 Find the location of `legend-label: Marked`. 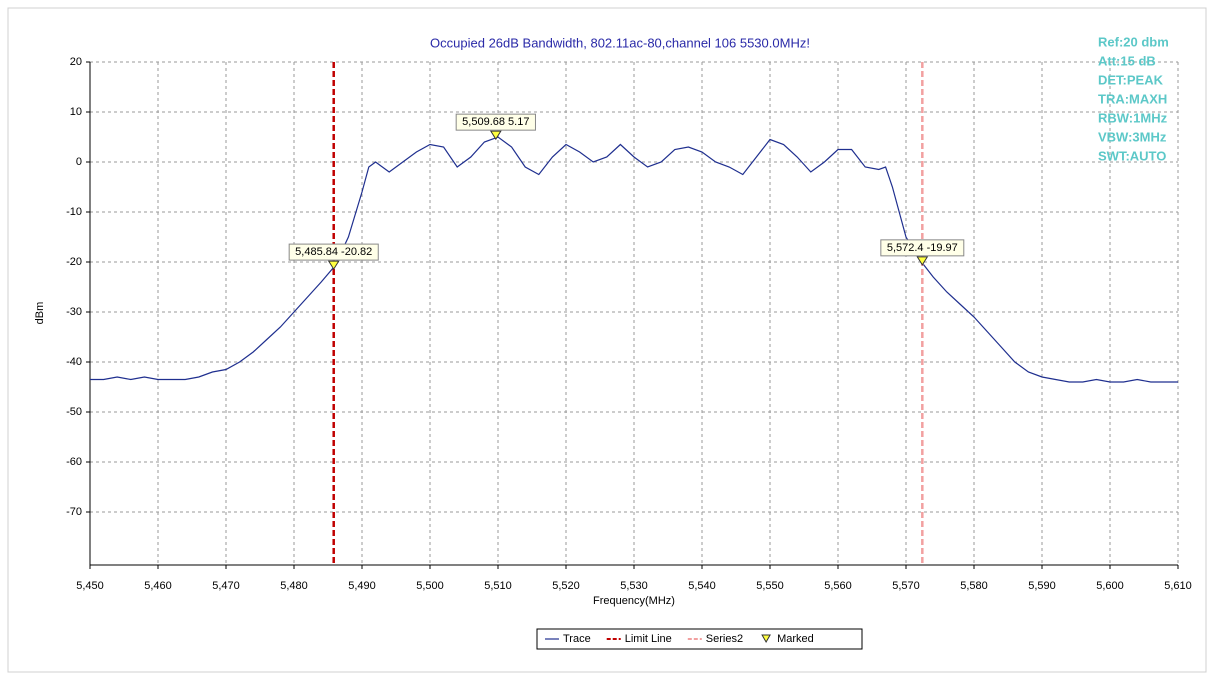

legend-label: Marked is located at coordinates (795, 639).